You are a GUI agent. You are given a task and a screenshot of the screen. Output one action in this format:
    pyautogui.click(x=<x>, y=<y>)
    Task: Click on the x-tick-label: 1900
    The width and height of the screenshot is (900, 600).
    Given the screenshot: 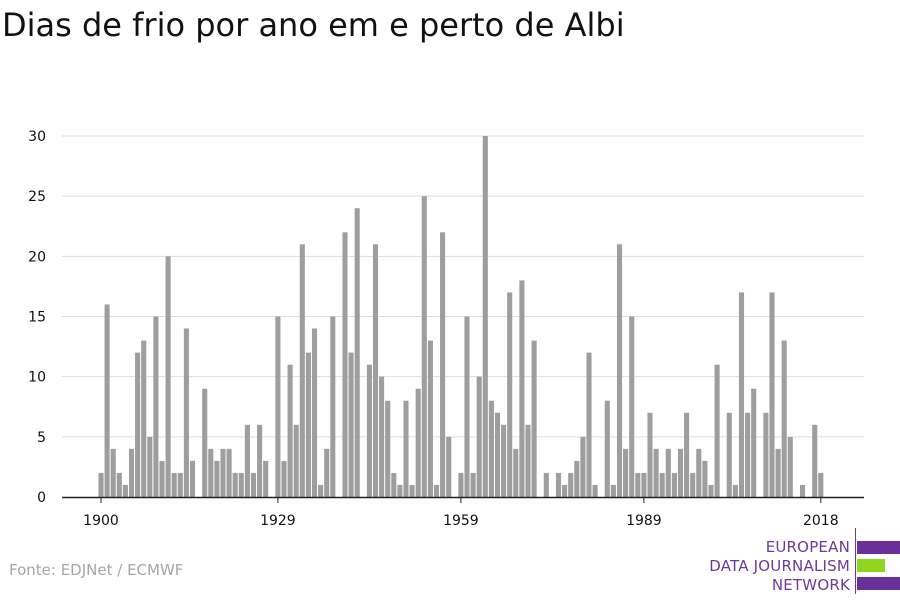 What is the action you would take?
    pyautogui.click(x=101, y=521)
    